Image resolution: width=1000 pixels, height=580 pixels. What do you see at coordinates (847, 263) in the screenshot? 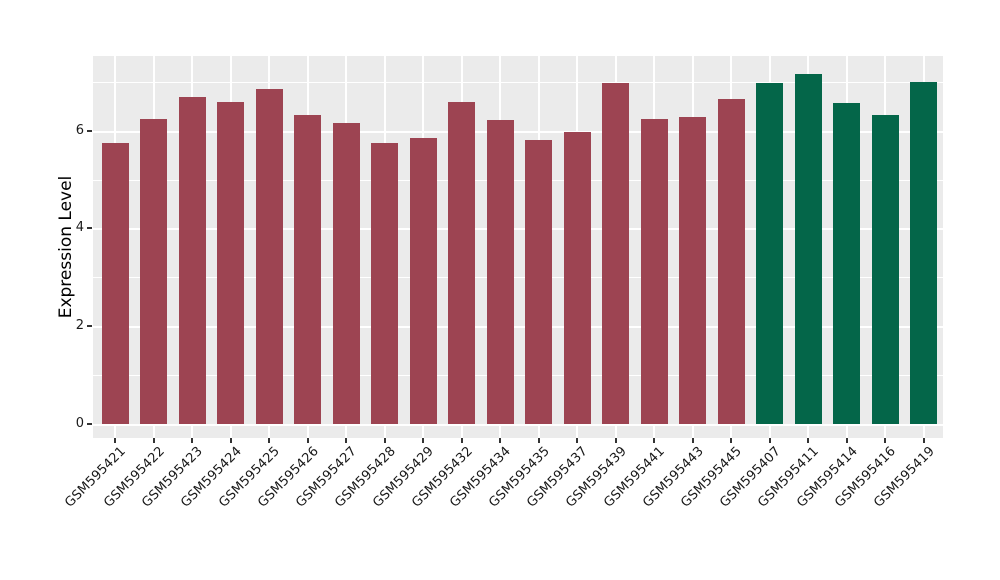
I see `bar-GSM595414` at bounding box center [847, 263].